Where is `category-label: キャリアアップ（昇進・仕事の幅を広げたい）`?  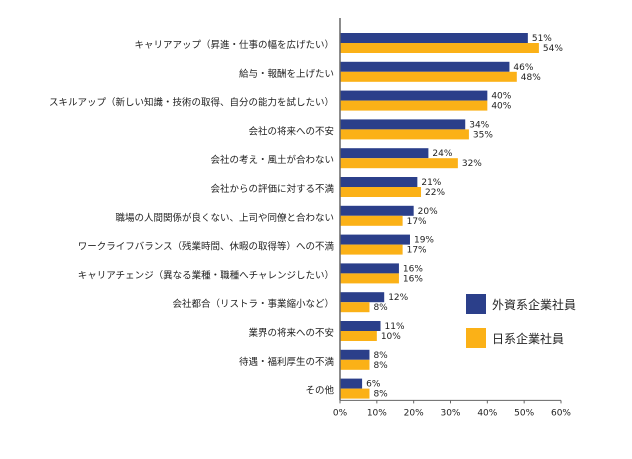
category-label: キャリアアップ（昇進・仕事の幅を広げたい） is located at coordinates (234, 45).